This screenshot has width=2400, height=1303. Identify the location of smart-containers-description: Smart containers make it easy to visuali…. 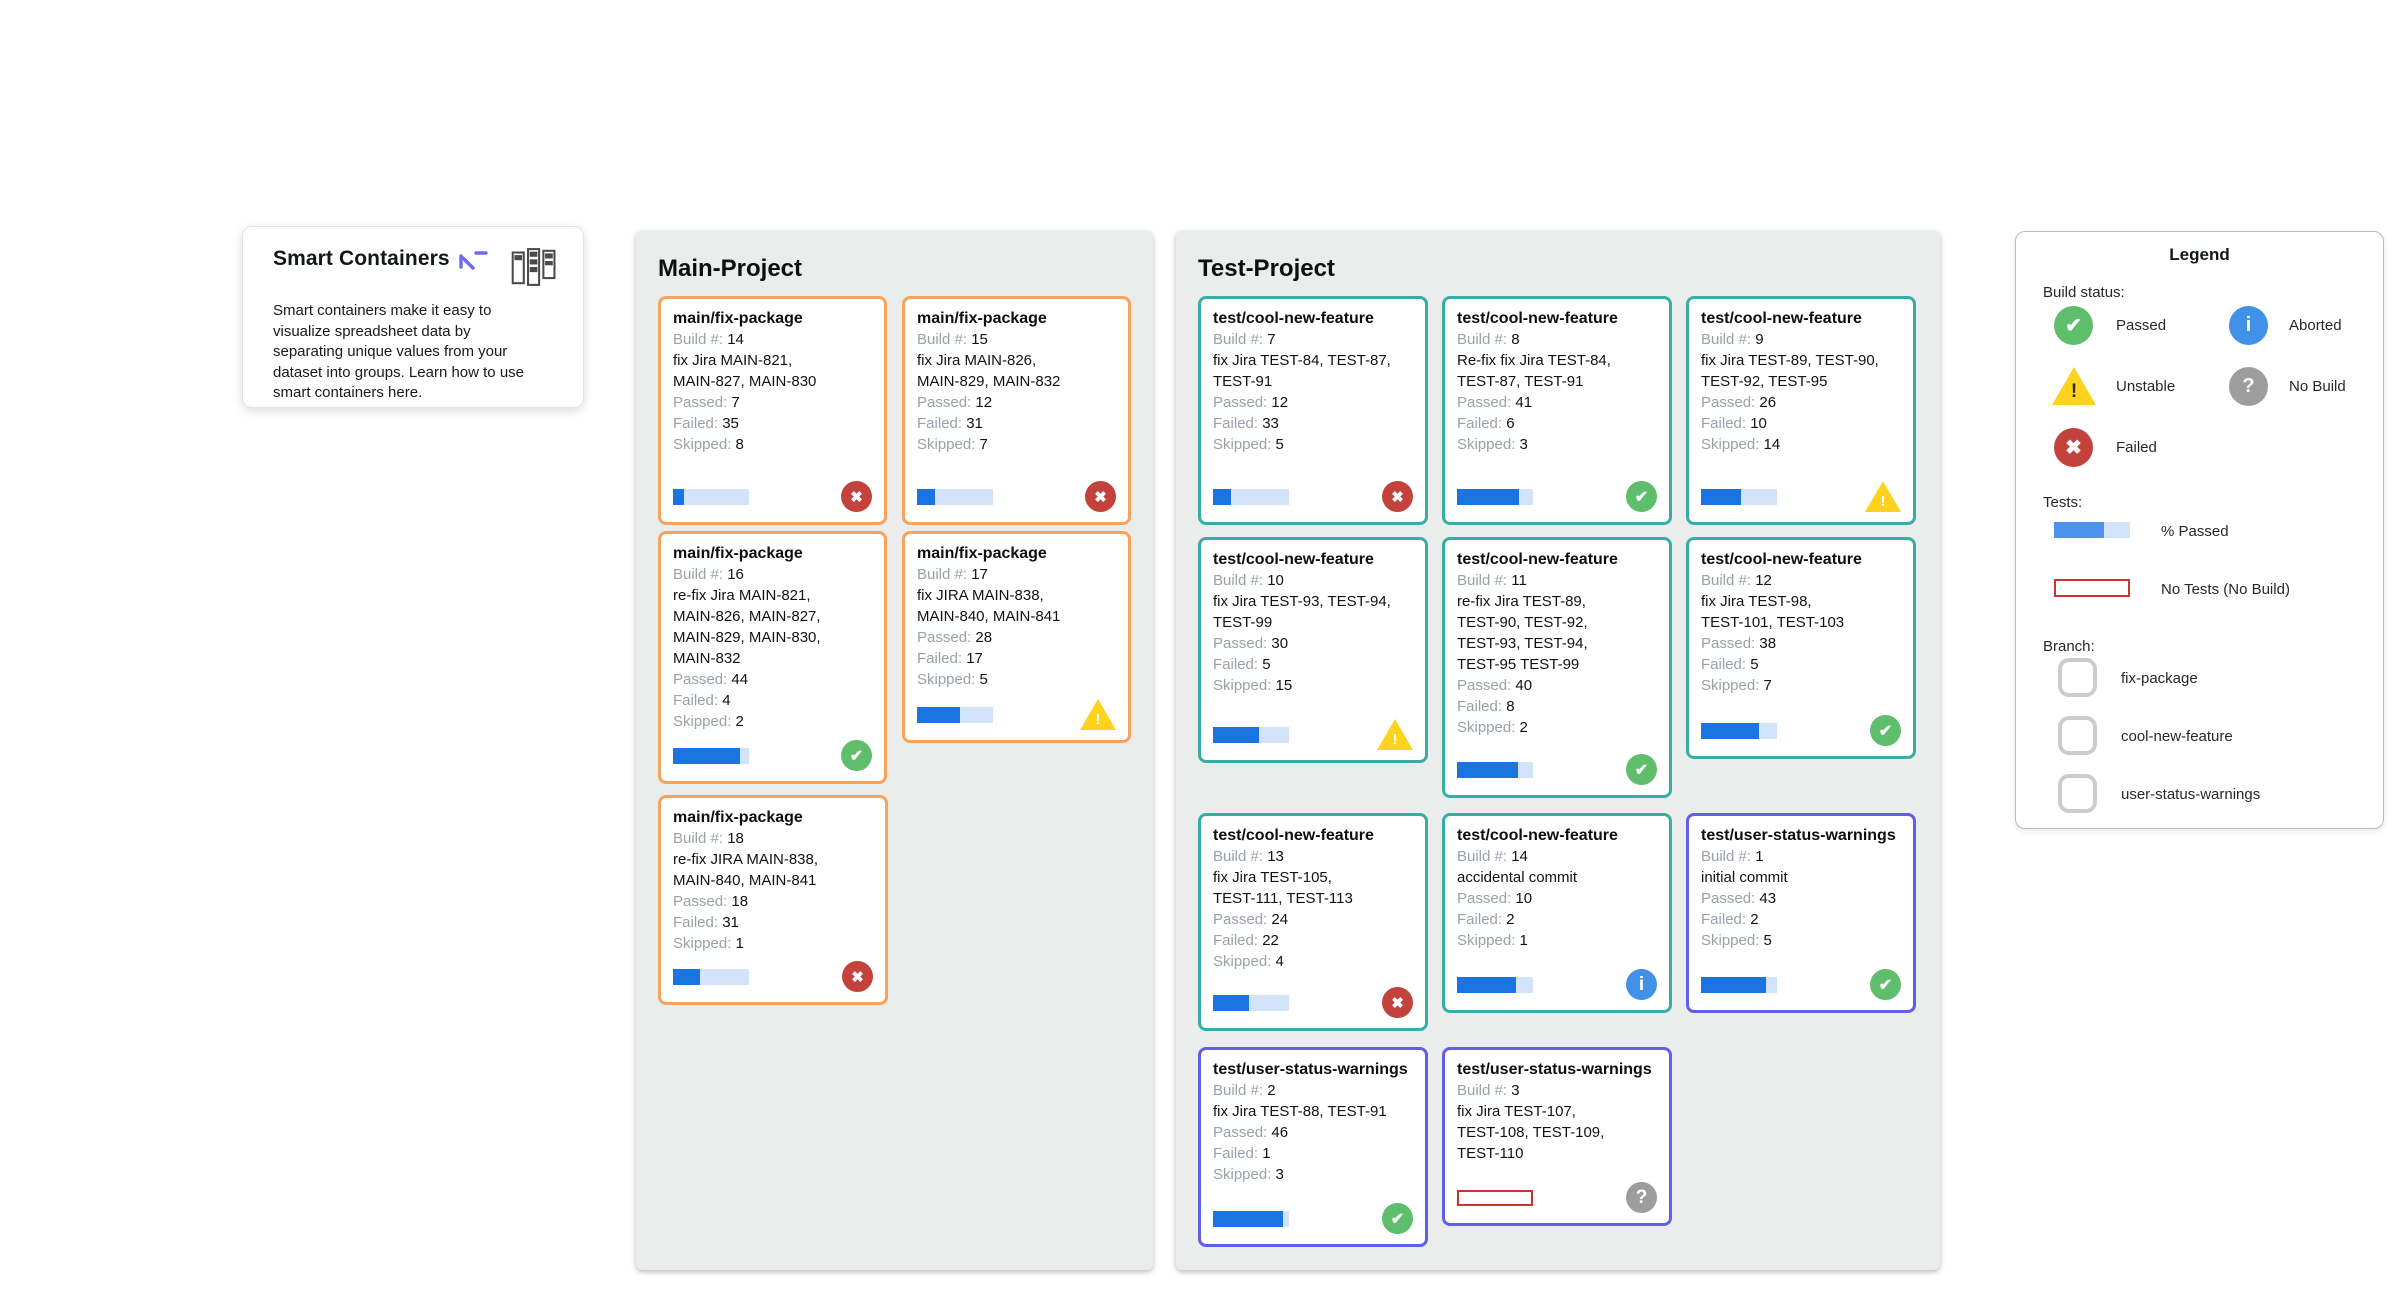
(399, 351).